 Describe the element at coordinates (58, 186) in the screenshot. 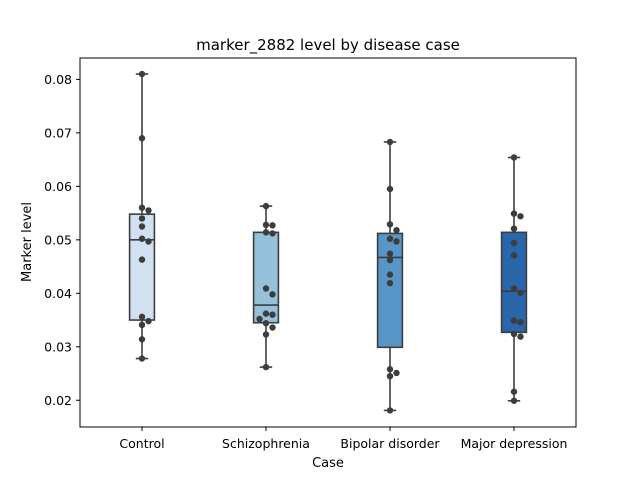

I see `y-tick-label: 0.06` at that location.